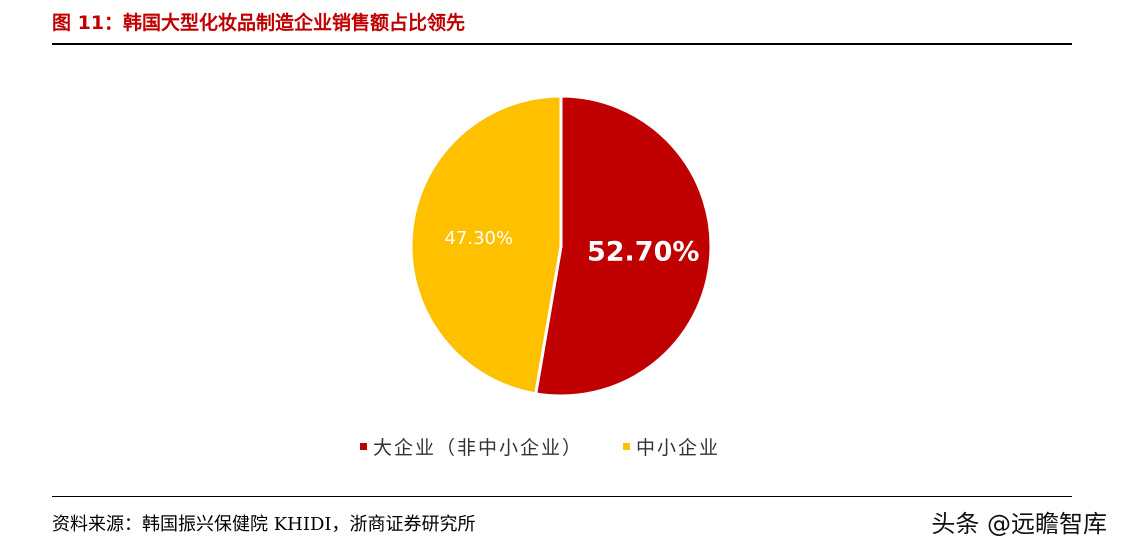 Image resolution: width=1121 pixels, height=548 pixels. Describe the element at coordinates (363, 446) in the screenshot. I see `legend-swatch-large-enterprises` at that location.